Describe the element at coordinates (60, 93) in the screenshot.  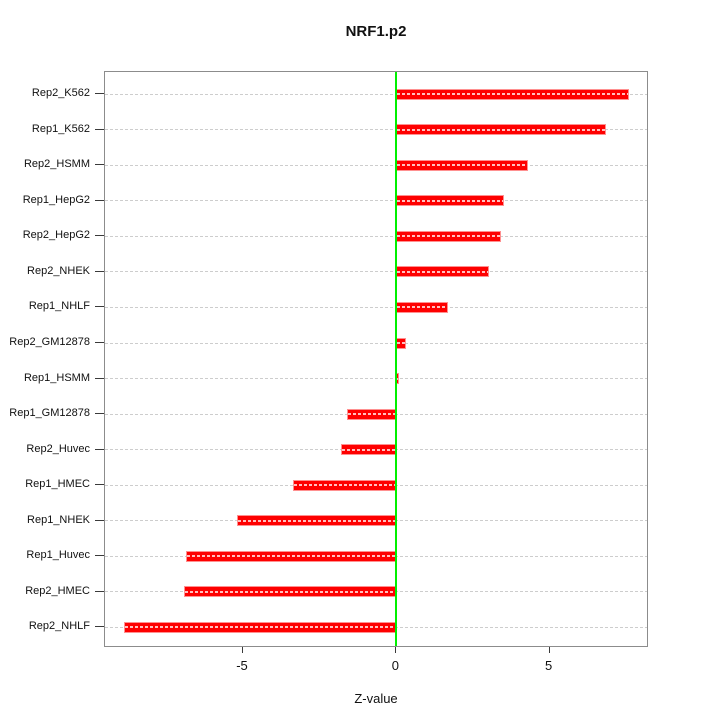
I see `y-axis-label: Rep2_K562` at that location.